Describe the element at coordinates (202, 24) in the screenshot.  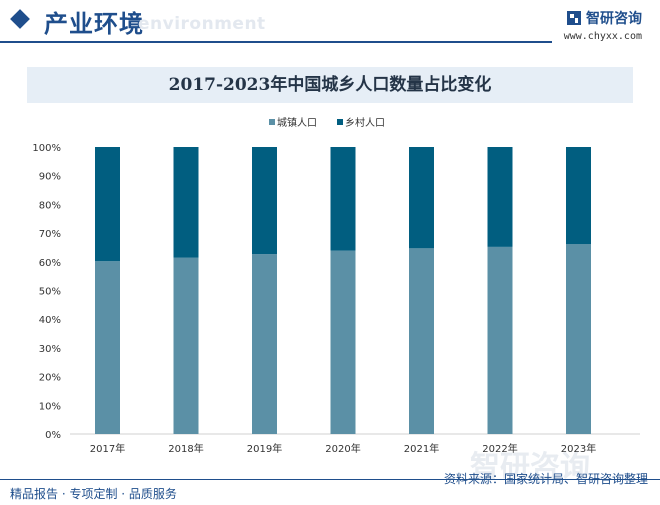
I see `section-subtitle: environment` at that location.